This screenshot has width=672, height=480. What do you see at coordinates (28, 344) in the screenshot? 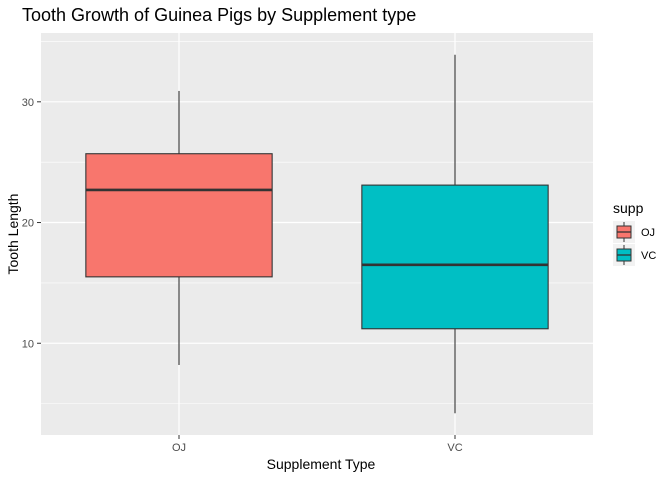
I see `y-tick-label: 10` at bounding box center [28, 344].